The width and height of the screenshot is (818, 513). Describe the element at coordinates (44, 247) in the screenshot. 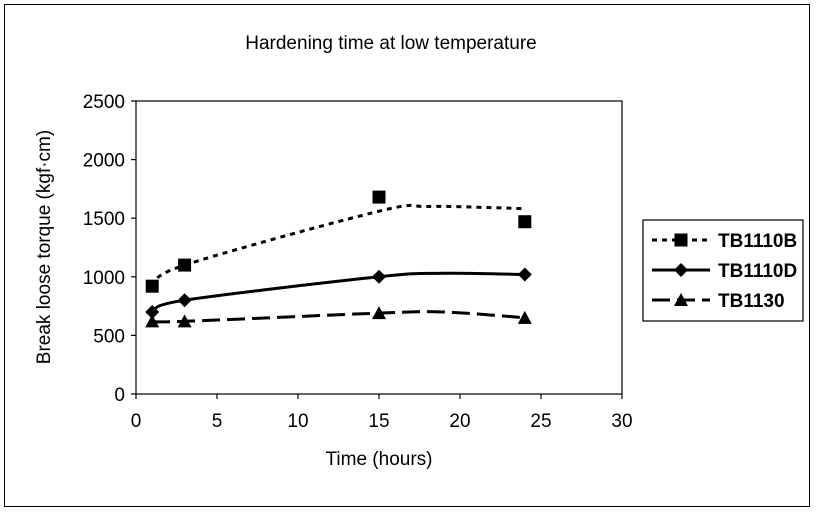

I see `y-axis-label: Break loose torque (kgf·cm)` at that location.